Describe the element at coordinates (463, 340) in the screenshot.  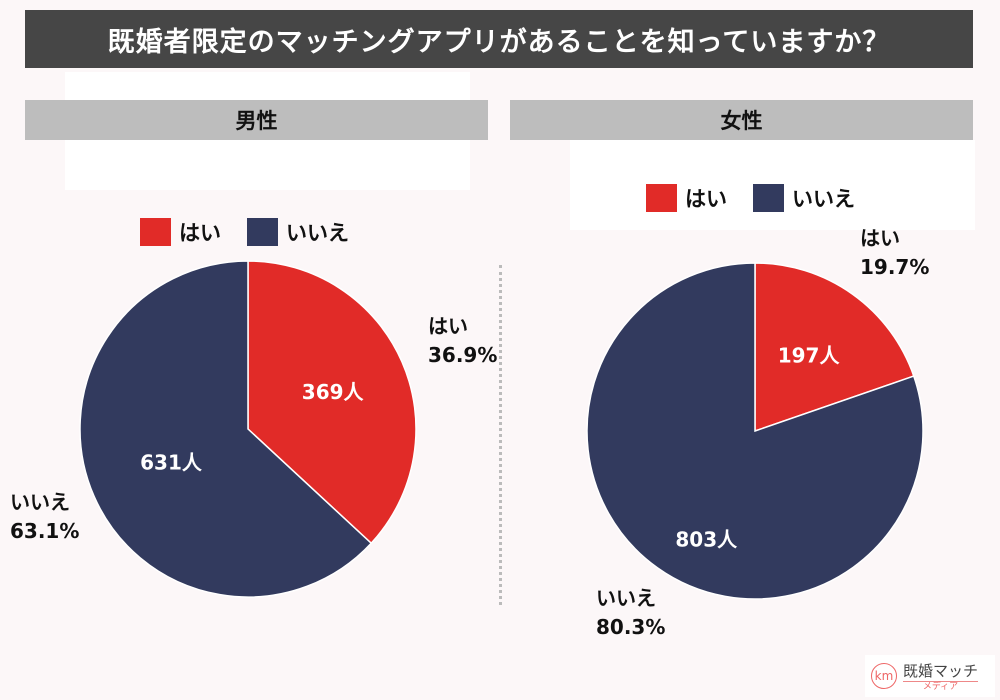
I see `male-yes-label: はい 36.9%` at that location.